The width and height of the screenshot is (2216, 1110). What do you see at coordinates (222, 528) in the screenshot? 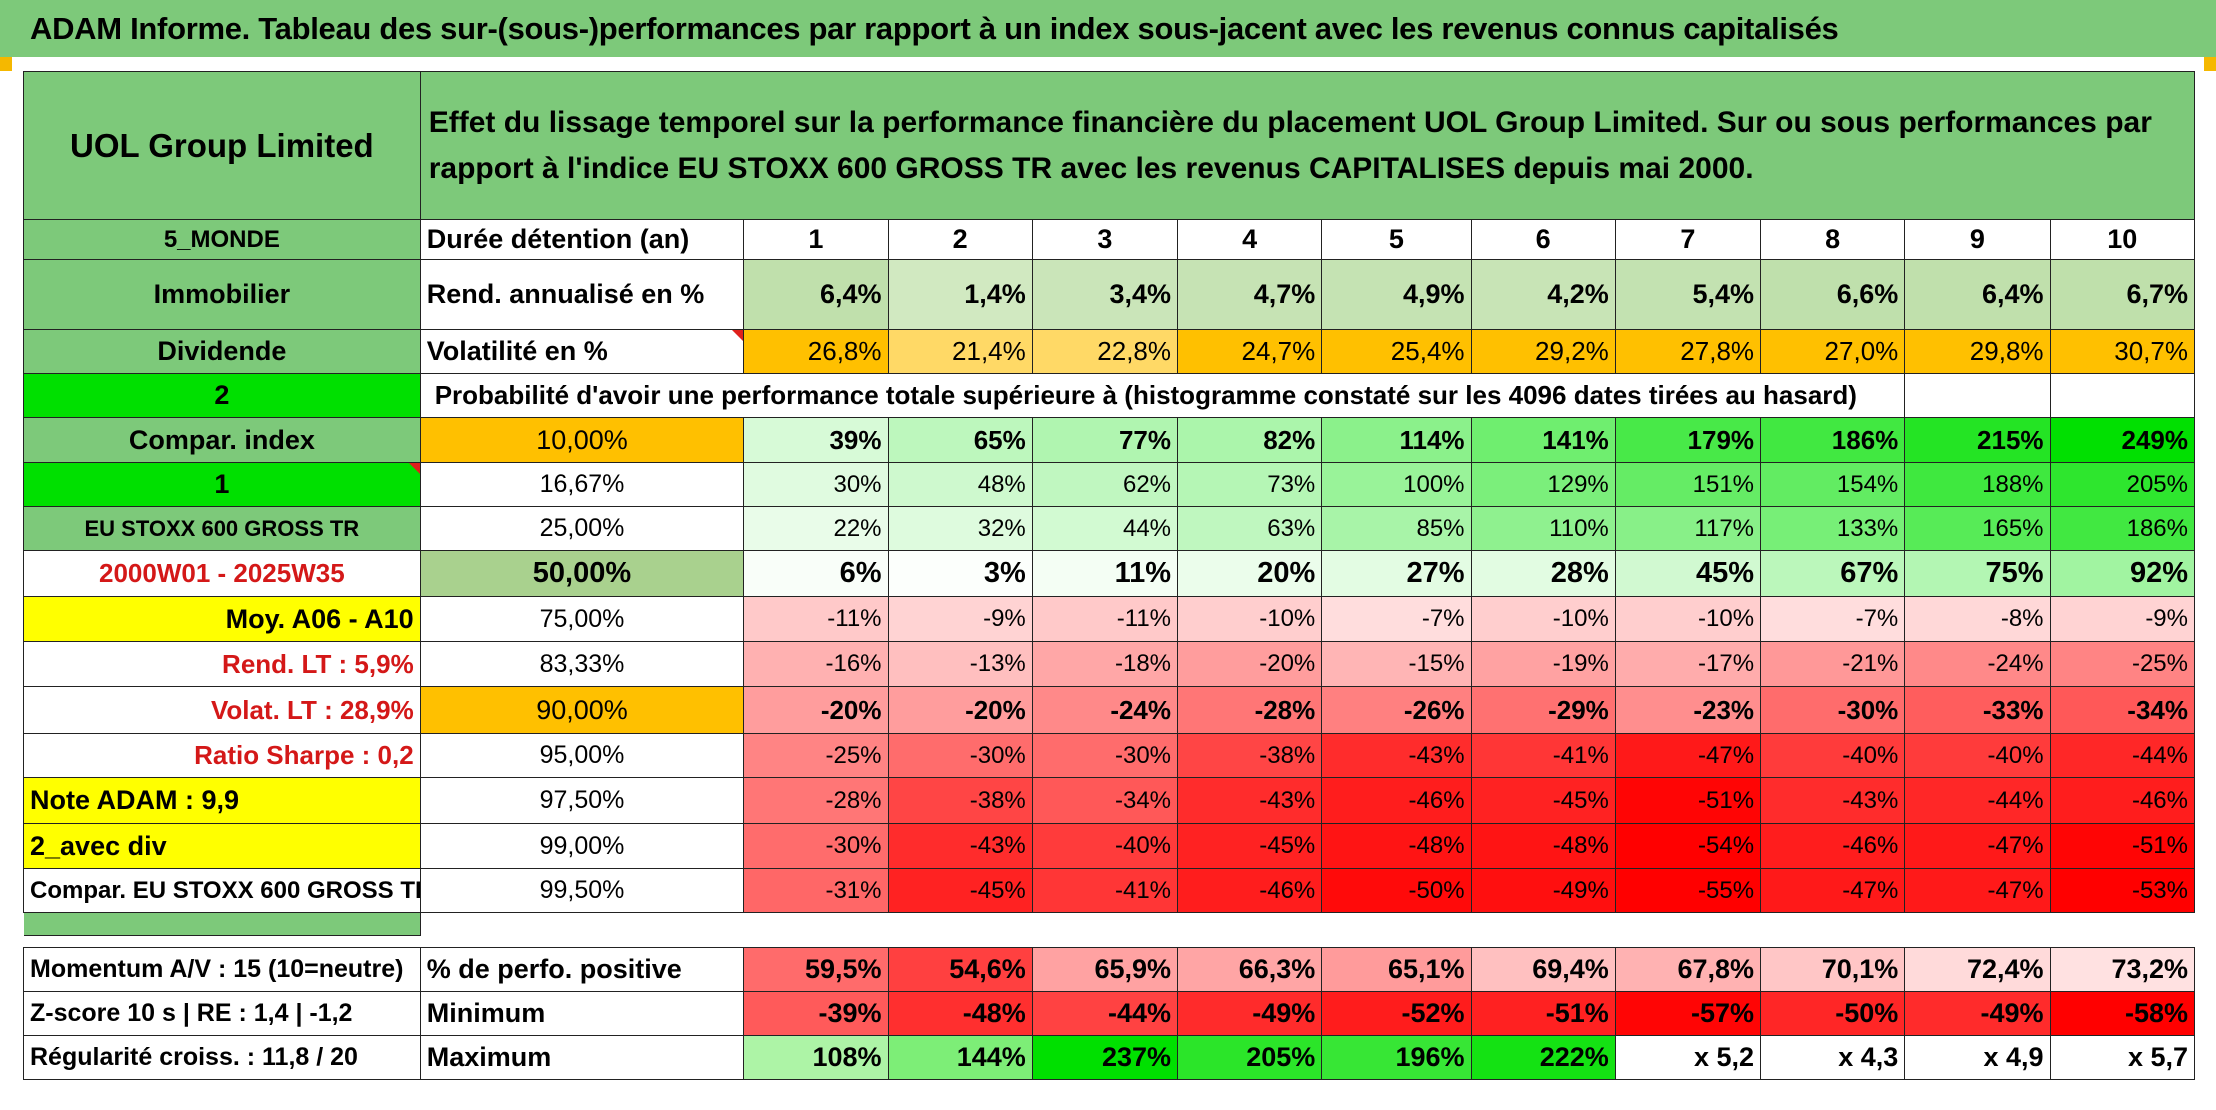
I see `index-name: EU STOXX 600 GROSS TR` at bounding box center [222, 528].